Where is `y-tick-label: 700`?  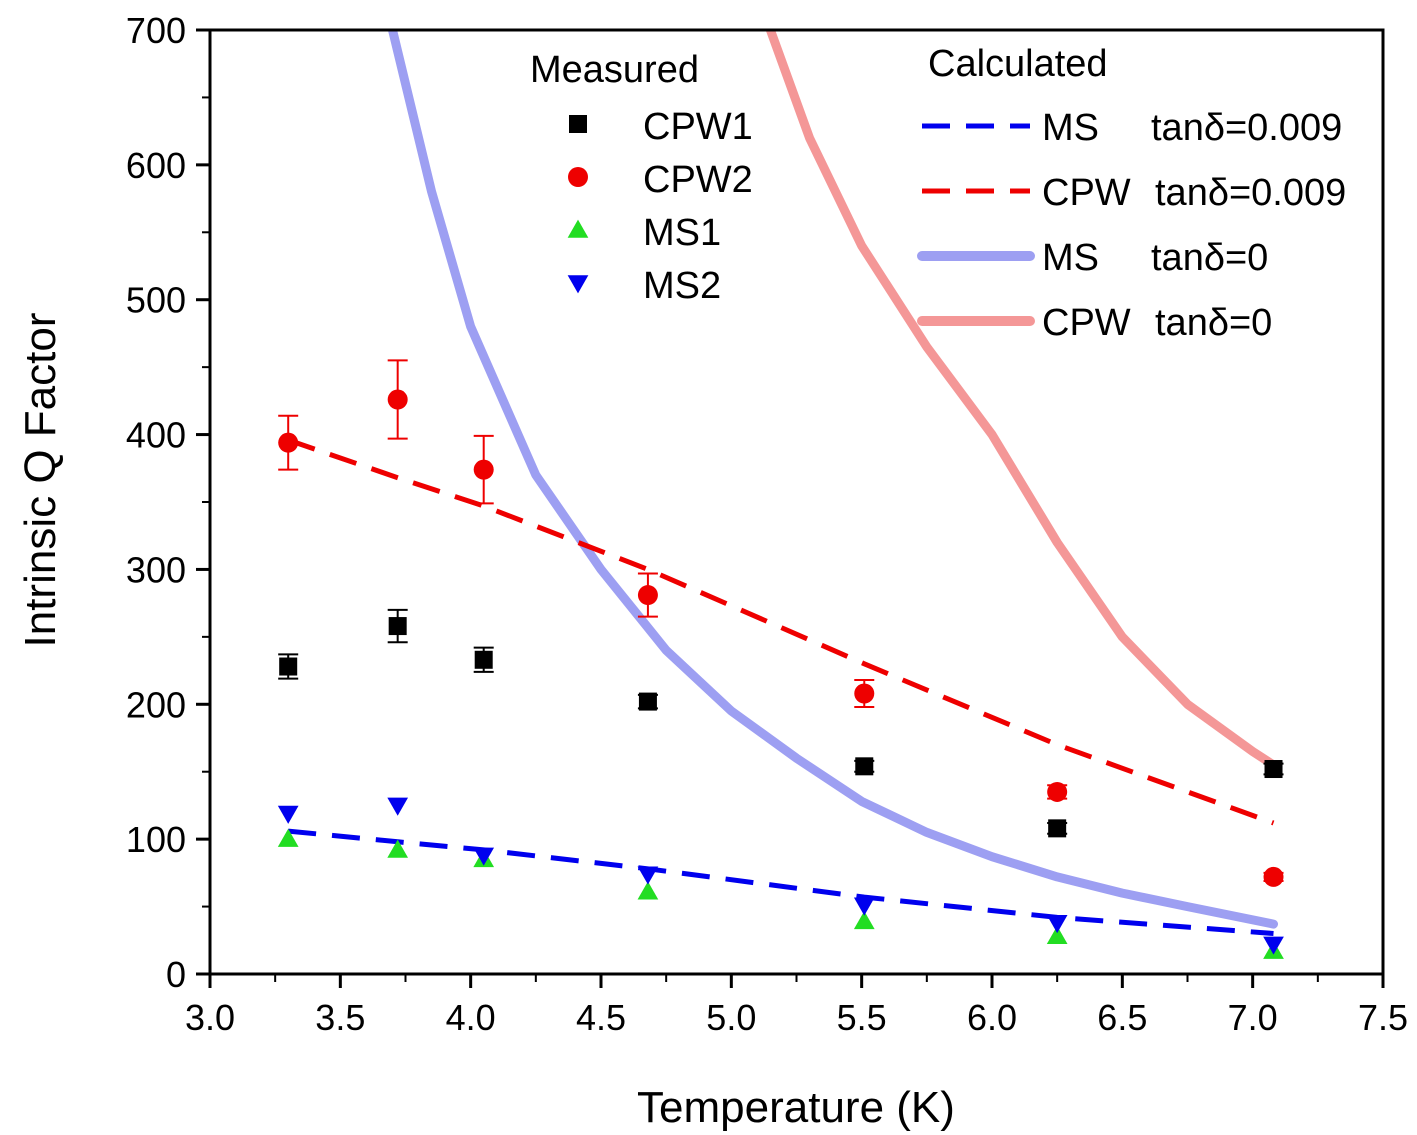
y-tick-label: 700 is located at coordinates (156, 30).